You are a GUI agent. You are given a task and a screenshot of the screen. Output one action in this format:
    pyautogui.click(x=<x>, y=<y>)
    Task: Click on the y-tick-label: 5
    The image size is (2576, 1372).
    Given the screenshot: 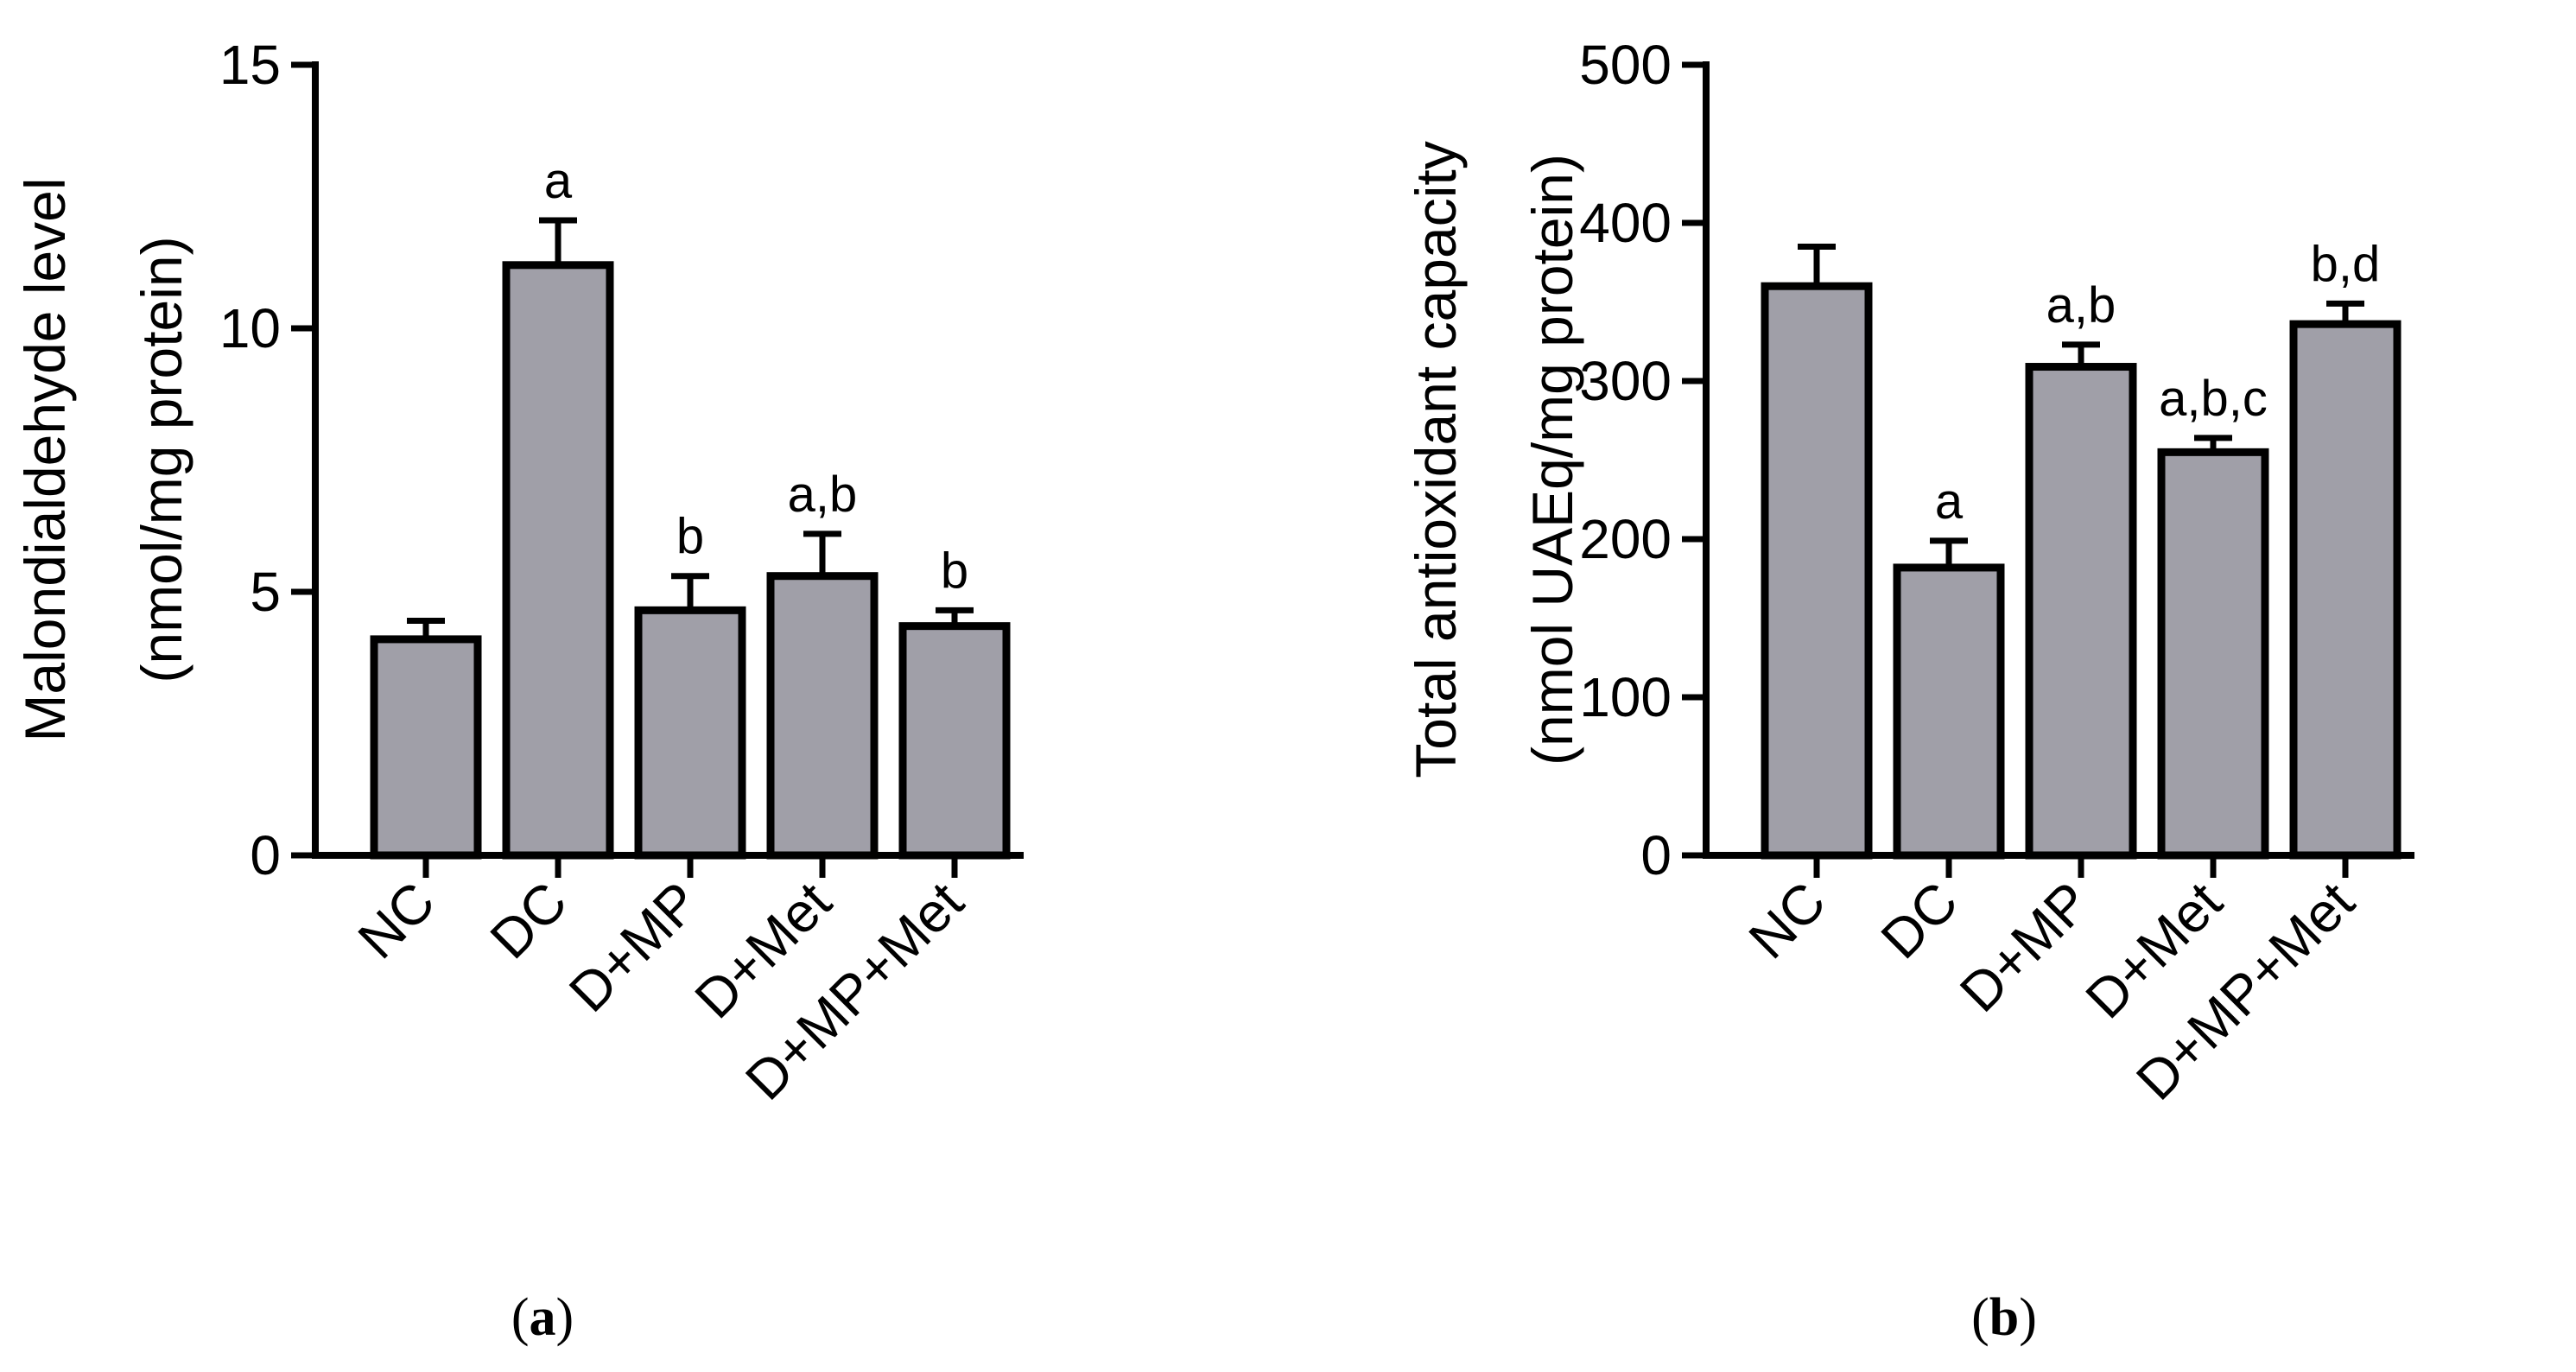 What is the action you would take?
    pyautogui.click(x=265, y=592)
    